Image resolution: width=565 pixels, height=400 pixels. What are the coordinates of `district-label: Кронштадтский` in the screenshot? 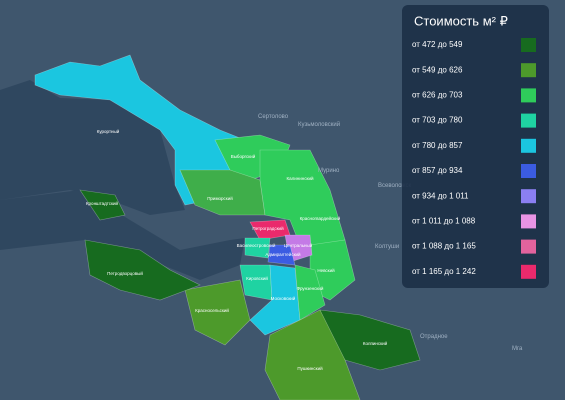 It's located at (102, 203).